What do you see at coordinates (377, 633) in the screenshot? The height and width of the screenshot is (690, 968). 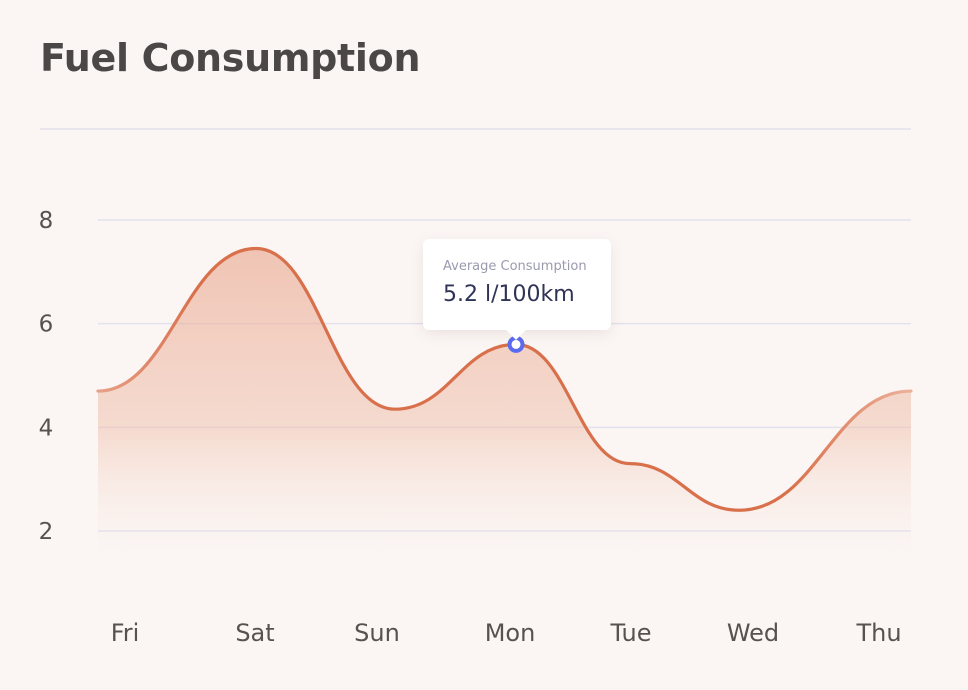 I see `x-tick-label-sun: Sun` at bounding box center [377, 633].